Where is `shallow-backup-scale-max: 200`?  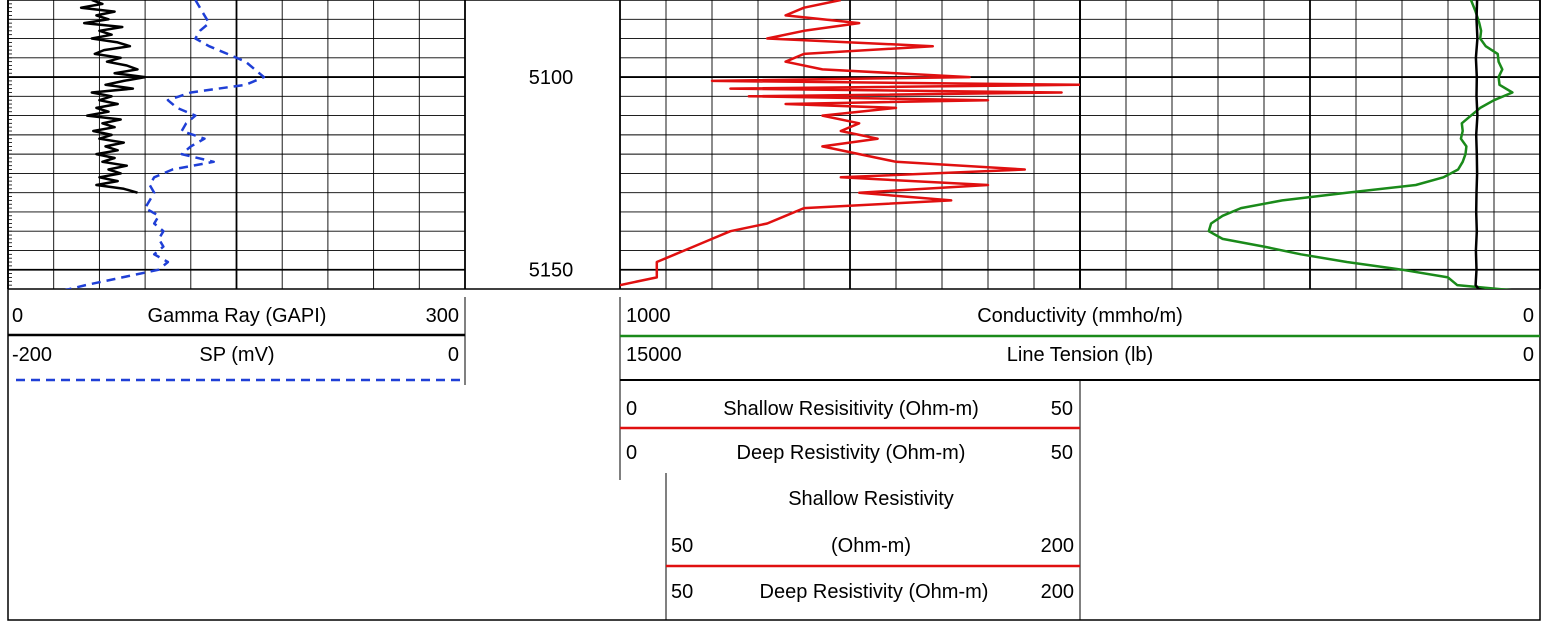 shallow-backup-scale-max: 200 is located at coordinates (1057, 546).